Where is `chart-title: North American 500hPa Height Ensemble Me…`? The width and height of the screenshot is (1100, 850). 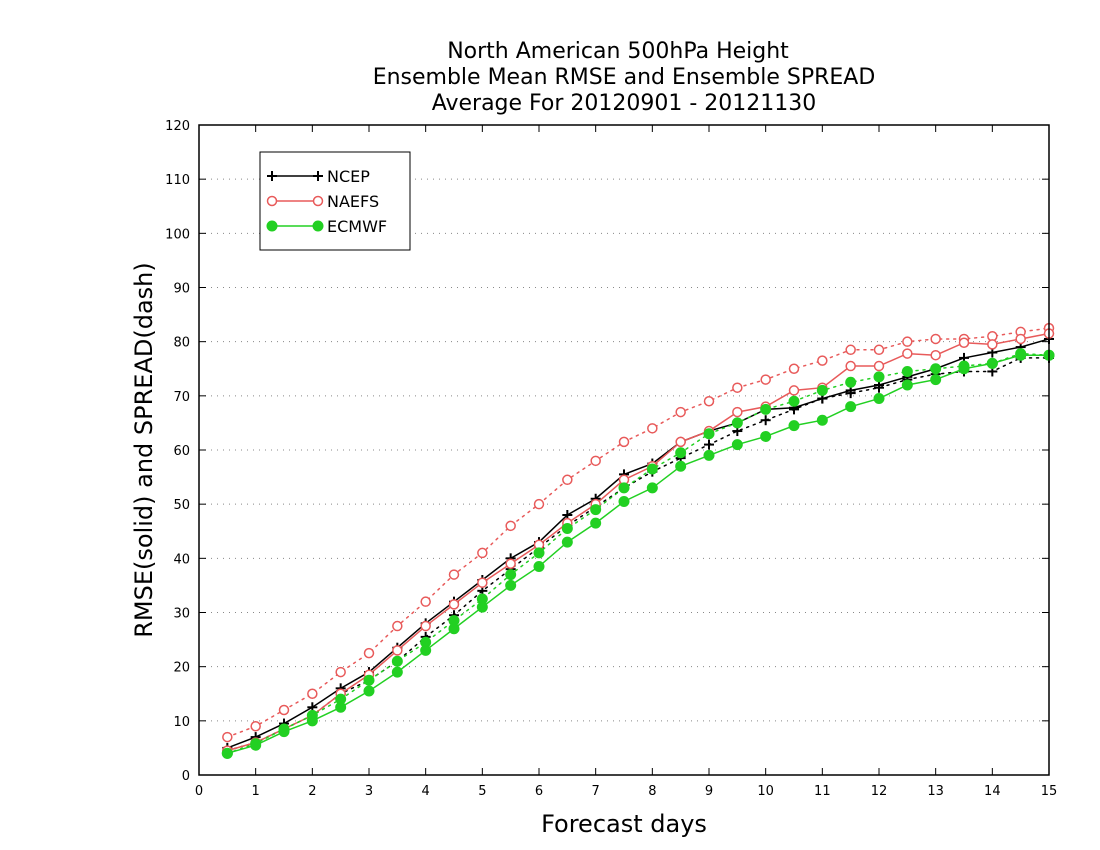
chart-title: North American 500hPa Height Ensemble Me… is located at coordinates (624, 77).